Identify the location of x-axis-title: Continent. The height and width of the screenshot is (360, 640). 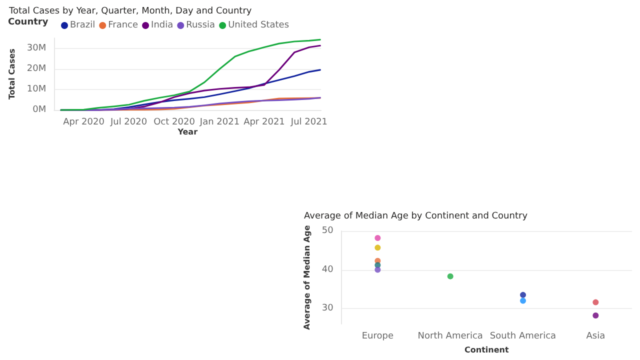
(486, 349).